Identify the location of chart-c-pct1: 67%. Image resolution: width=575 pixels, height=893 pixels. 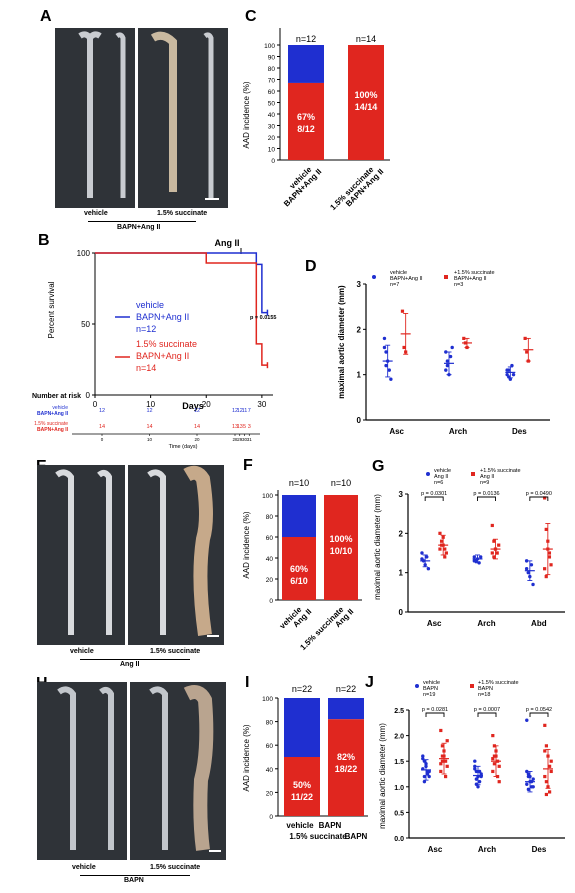
(306, 117).